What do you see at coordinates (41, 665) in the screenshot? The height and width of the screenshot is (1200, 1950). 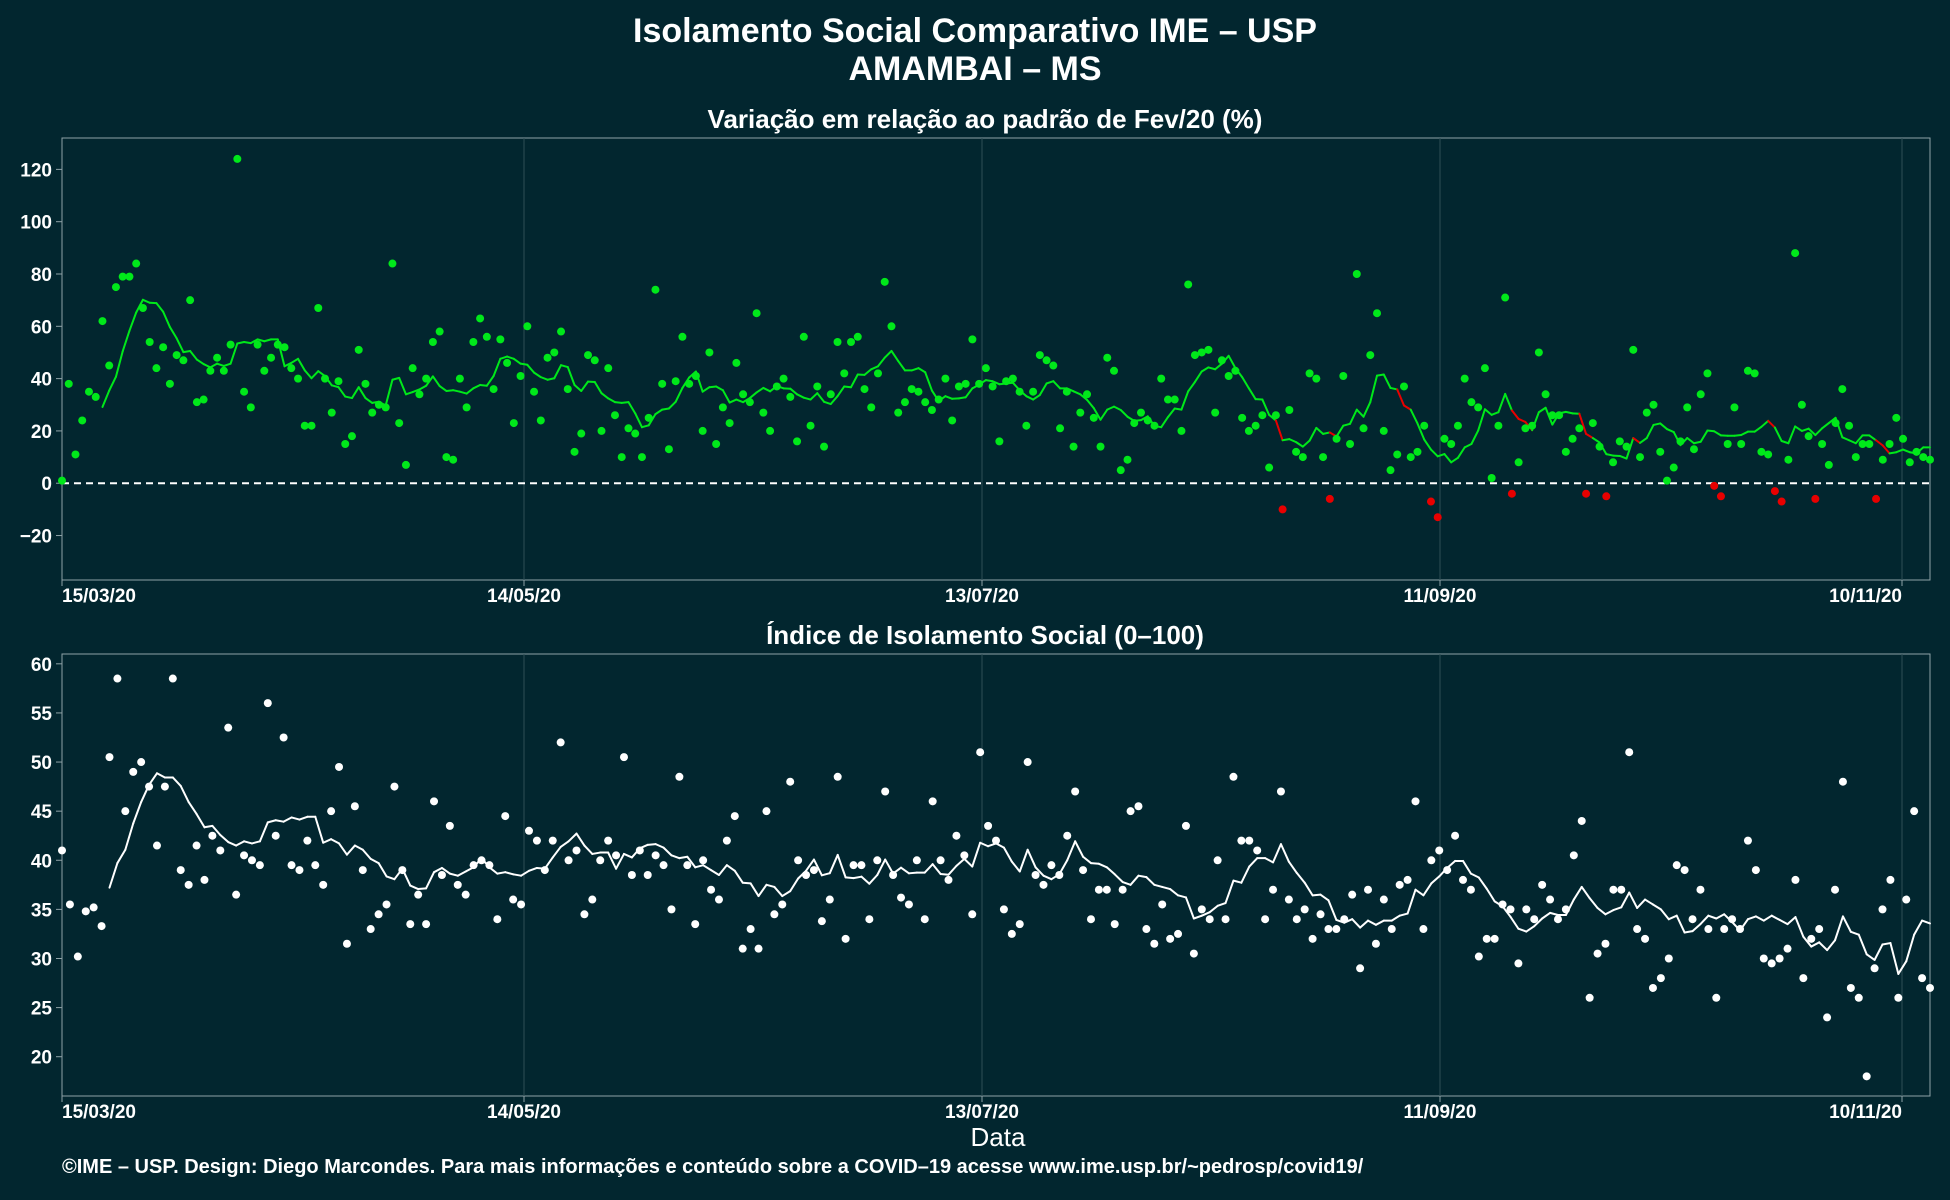 I see `y-tick-label: 60` at bounding box center [41, 665].